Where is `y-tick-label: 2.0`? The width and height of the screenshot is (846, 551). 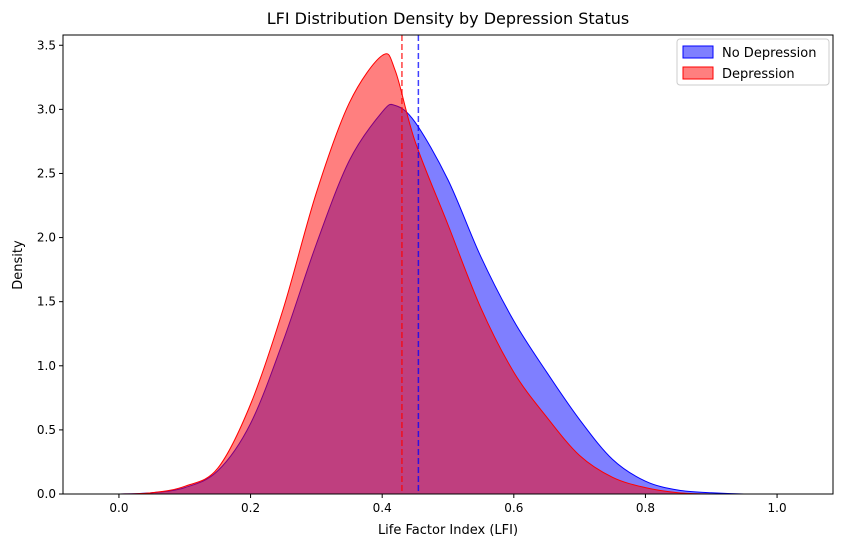
y-tick-label: 2.0 is located at coordinates (46, 238).